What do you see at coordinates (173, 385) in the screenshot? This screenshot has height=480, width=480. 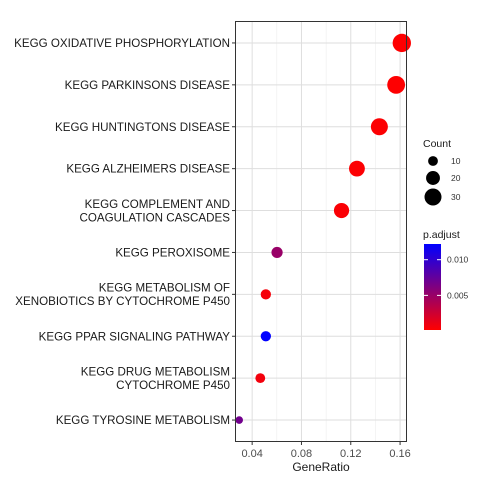 I see `category-label: CYTOCHROME P450` at bounding box center [173, 385].